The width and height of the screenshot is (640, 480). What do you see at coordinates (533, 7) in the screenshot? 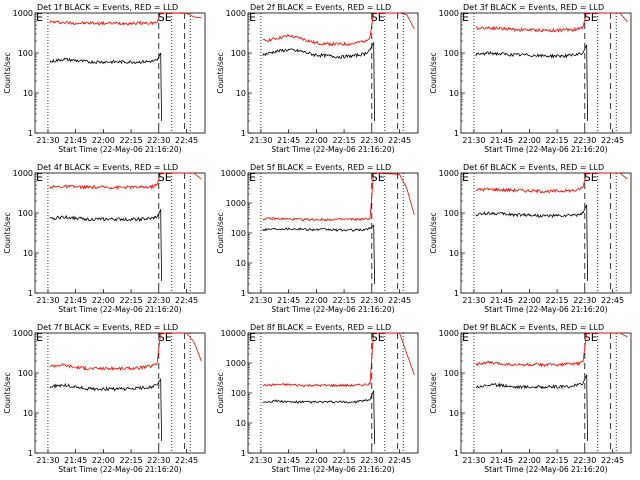
I see `panel-title: Det 3f BLACK = Events, RED = LLD` at bounding box center [533, 7].